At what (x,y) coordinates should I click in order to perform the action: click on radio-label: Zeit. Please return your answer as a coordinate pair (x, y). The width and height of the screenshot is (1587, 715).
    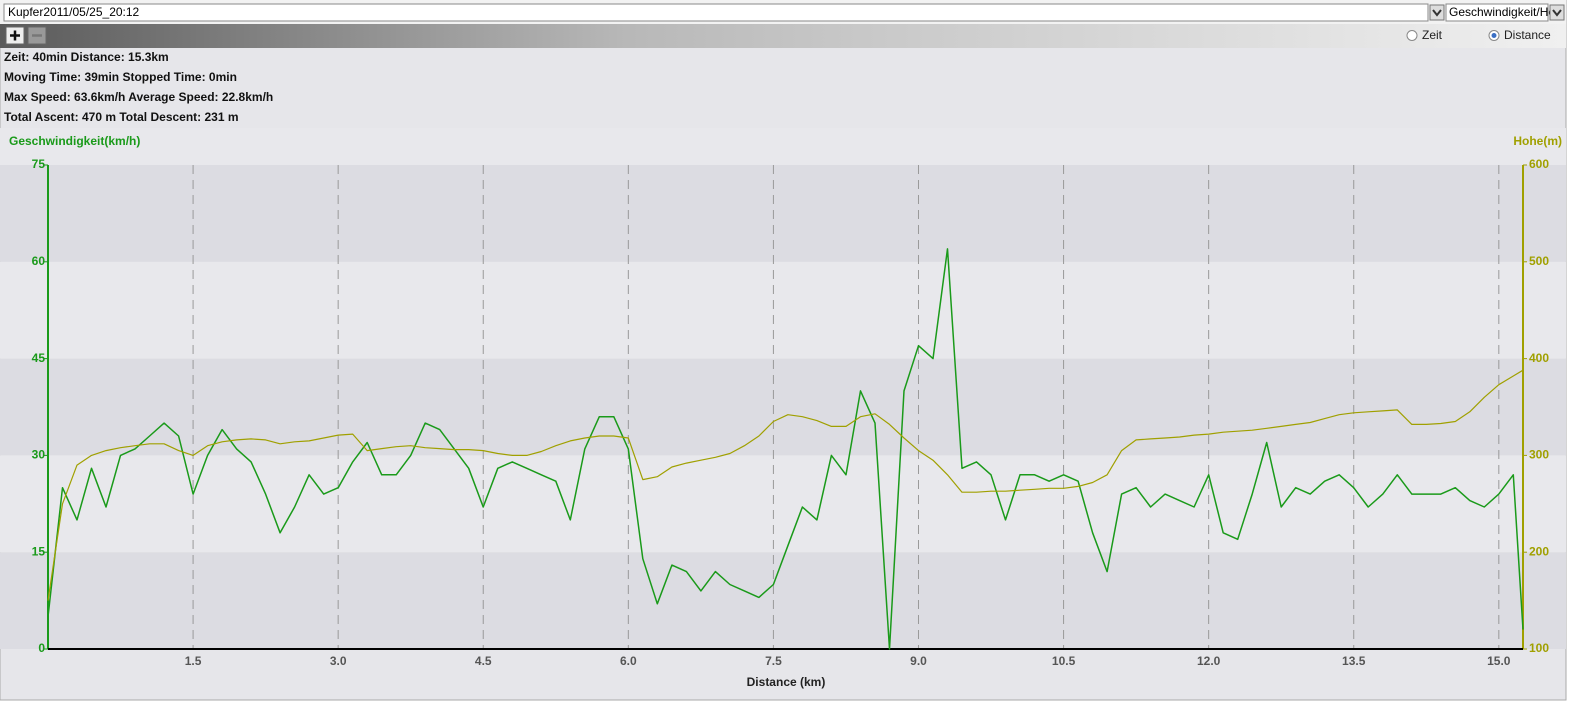
    Looking at the image, I should click on (1432, 35).